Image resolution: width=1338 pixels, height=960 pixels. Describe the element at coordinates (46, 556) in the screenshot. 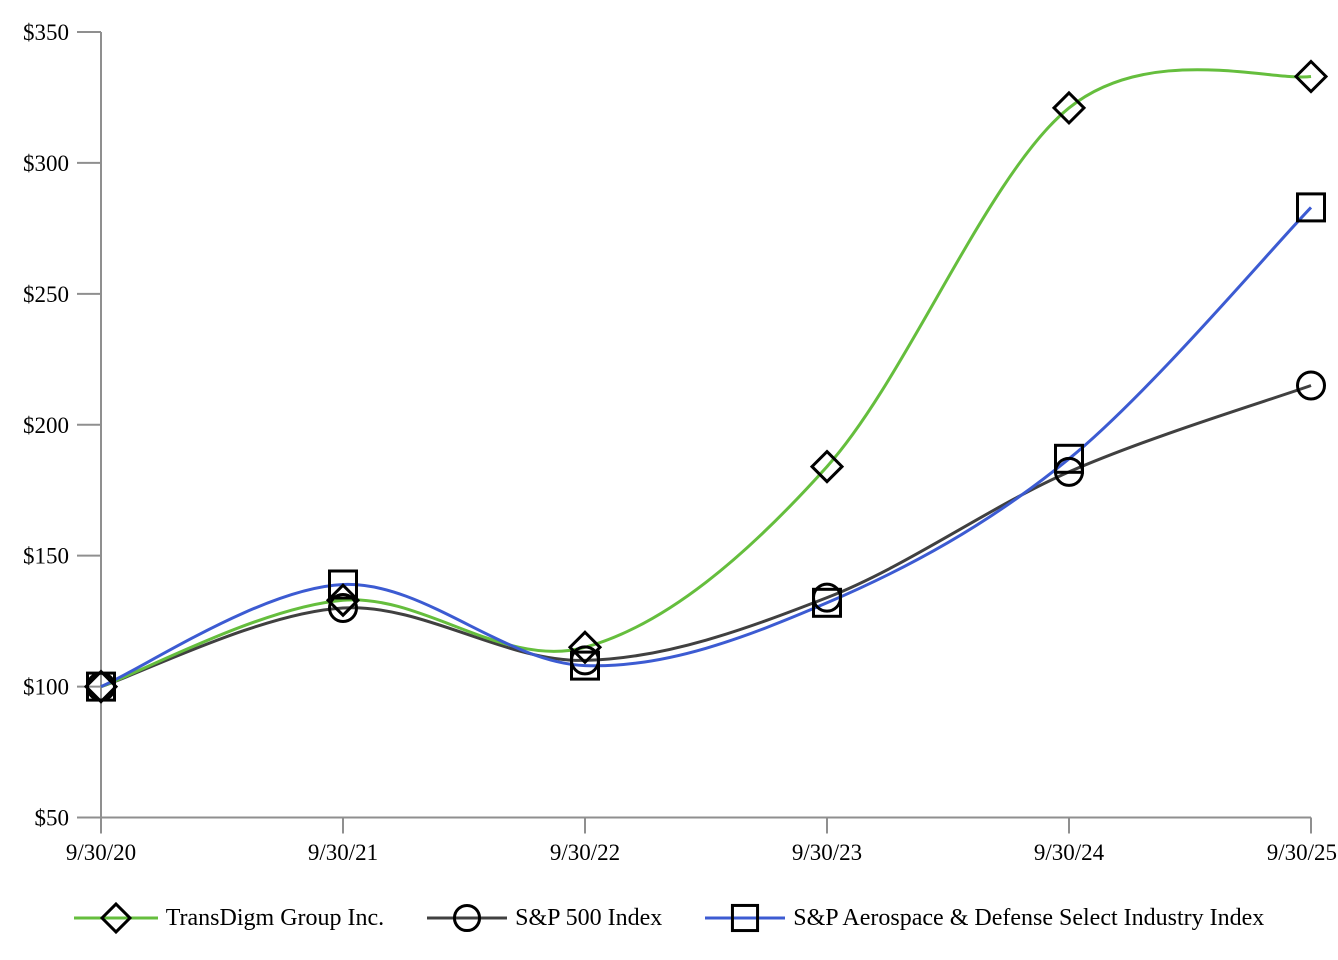

I see `y-tick-label: $150` at that location.